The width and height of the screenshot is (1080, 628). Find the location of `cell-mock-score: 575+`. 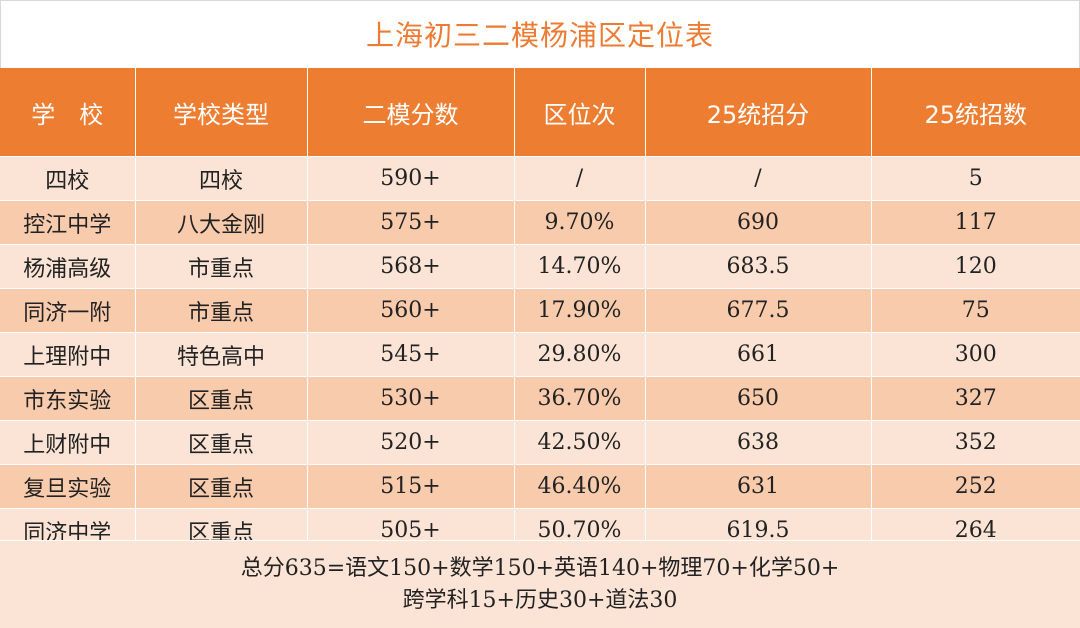

cell-mock-score: 575+ is located at coordinates (411, 222).